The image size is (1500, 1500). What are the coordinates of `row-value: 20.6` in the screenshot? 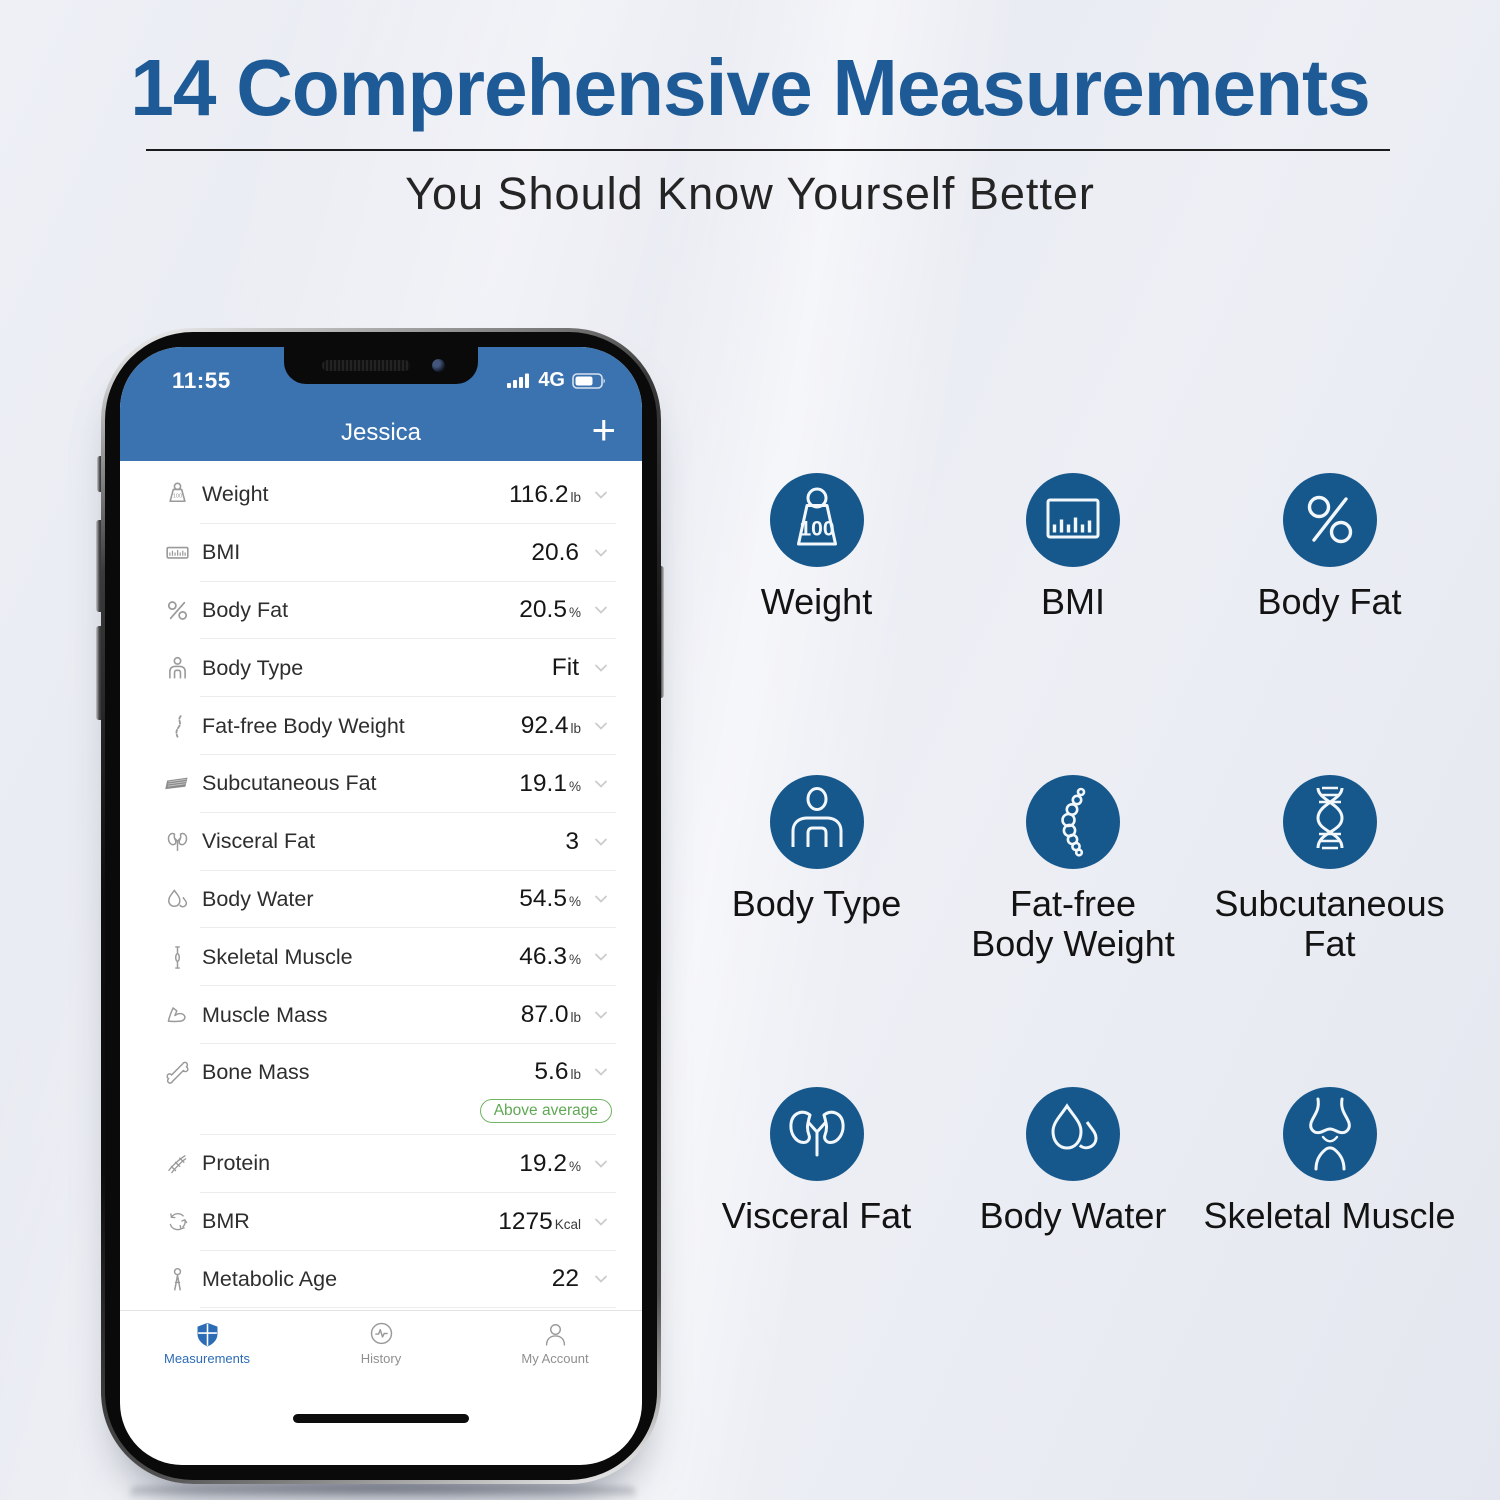 It's located at (555, 552).